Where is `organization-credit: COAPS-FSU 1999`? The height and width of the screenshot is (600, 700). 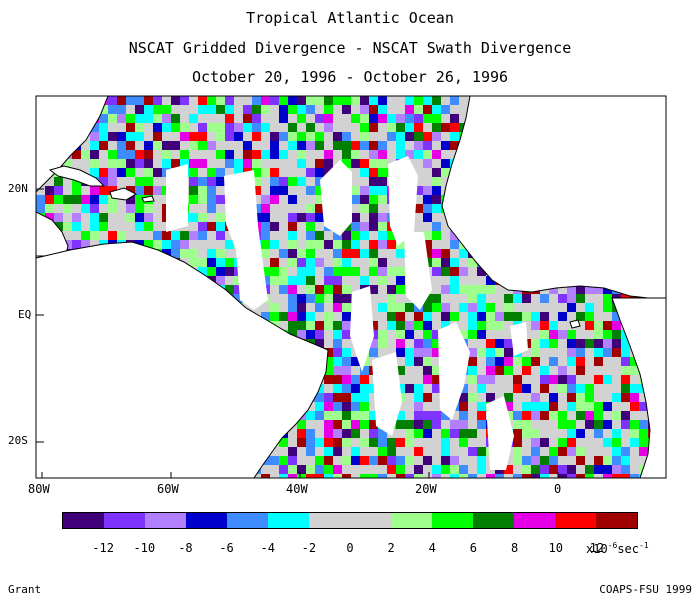 organization-credit: COAPS-FSU 1999 is located at coordinates (645, 589).